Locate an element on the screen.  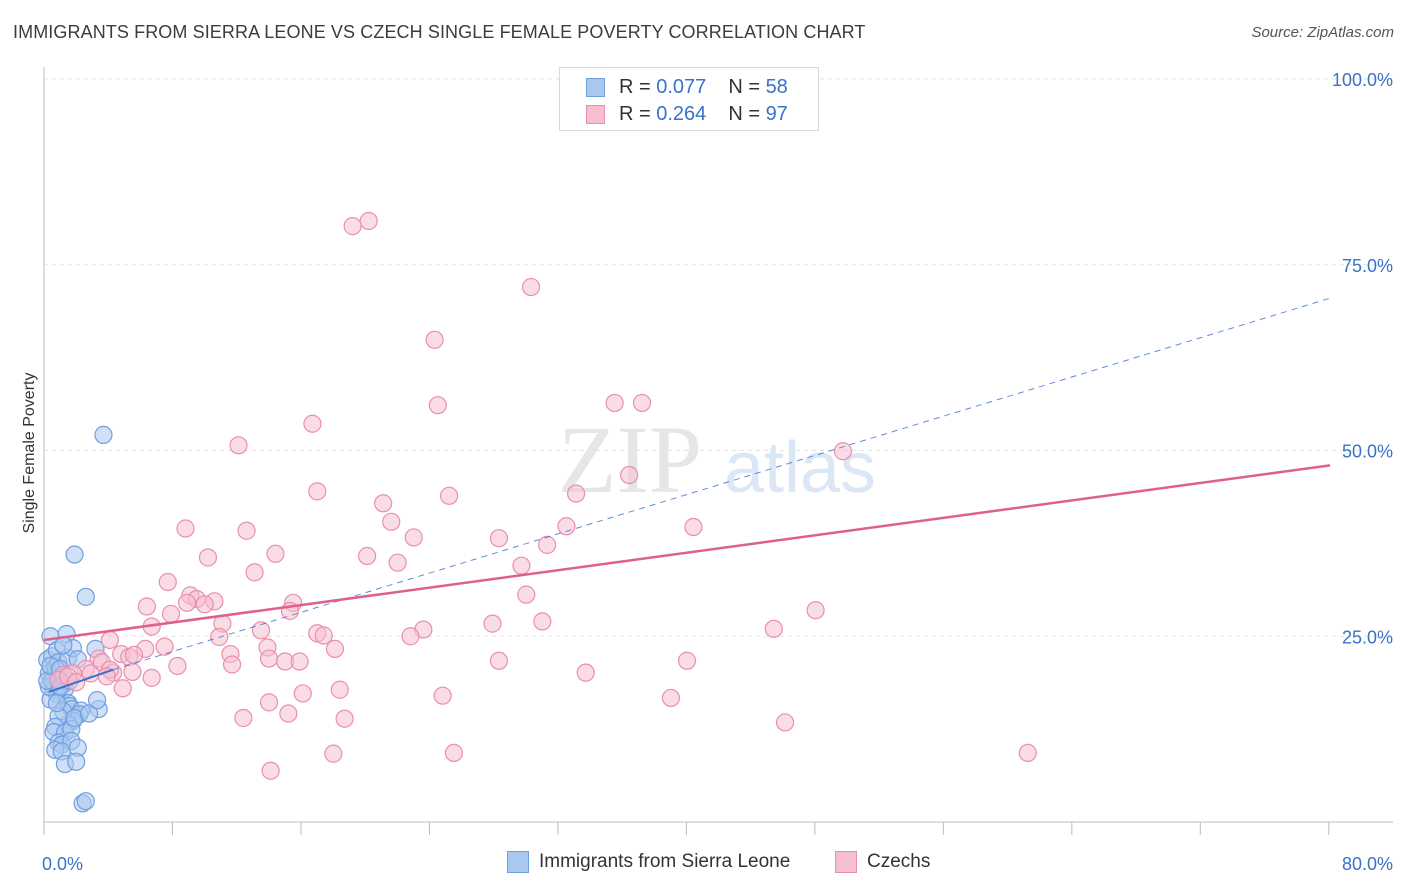
legend-item-sierra-leone: Immigrants from Sierra Leone is located at coordinates (648, 862).